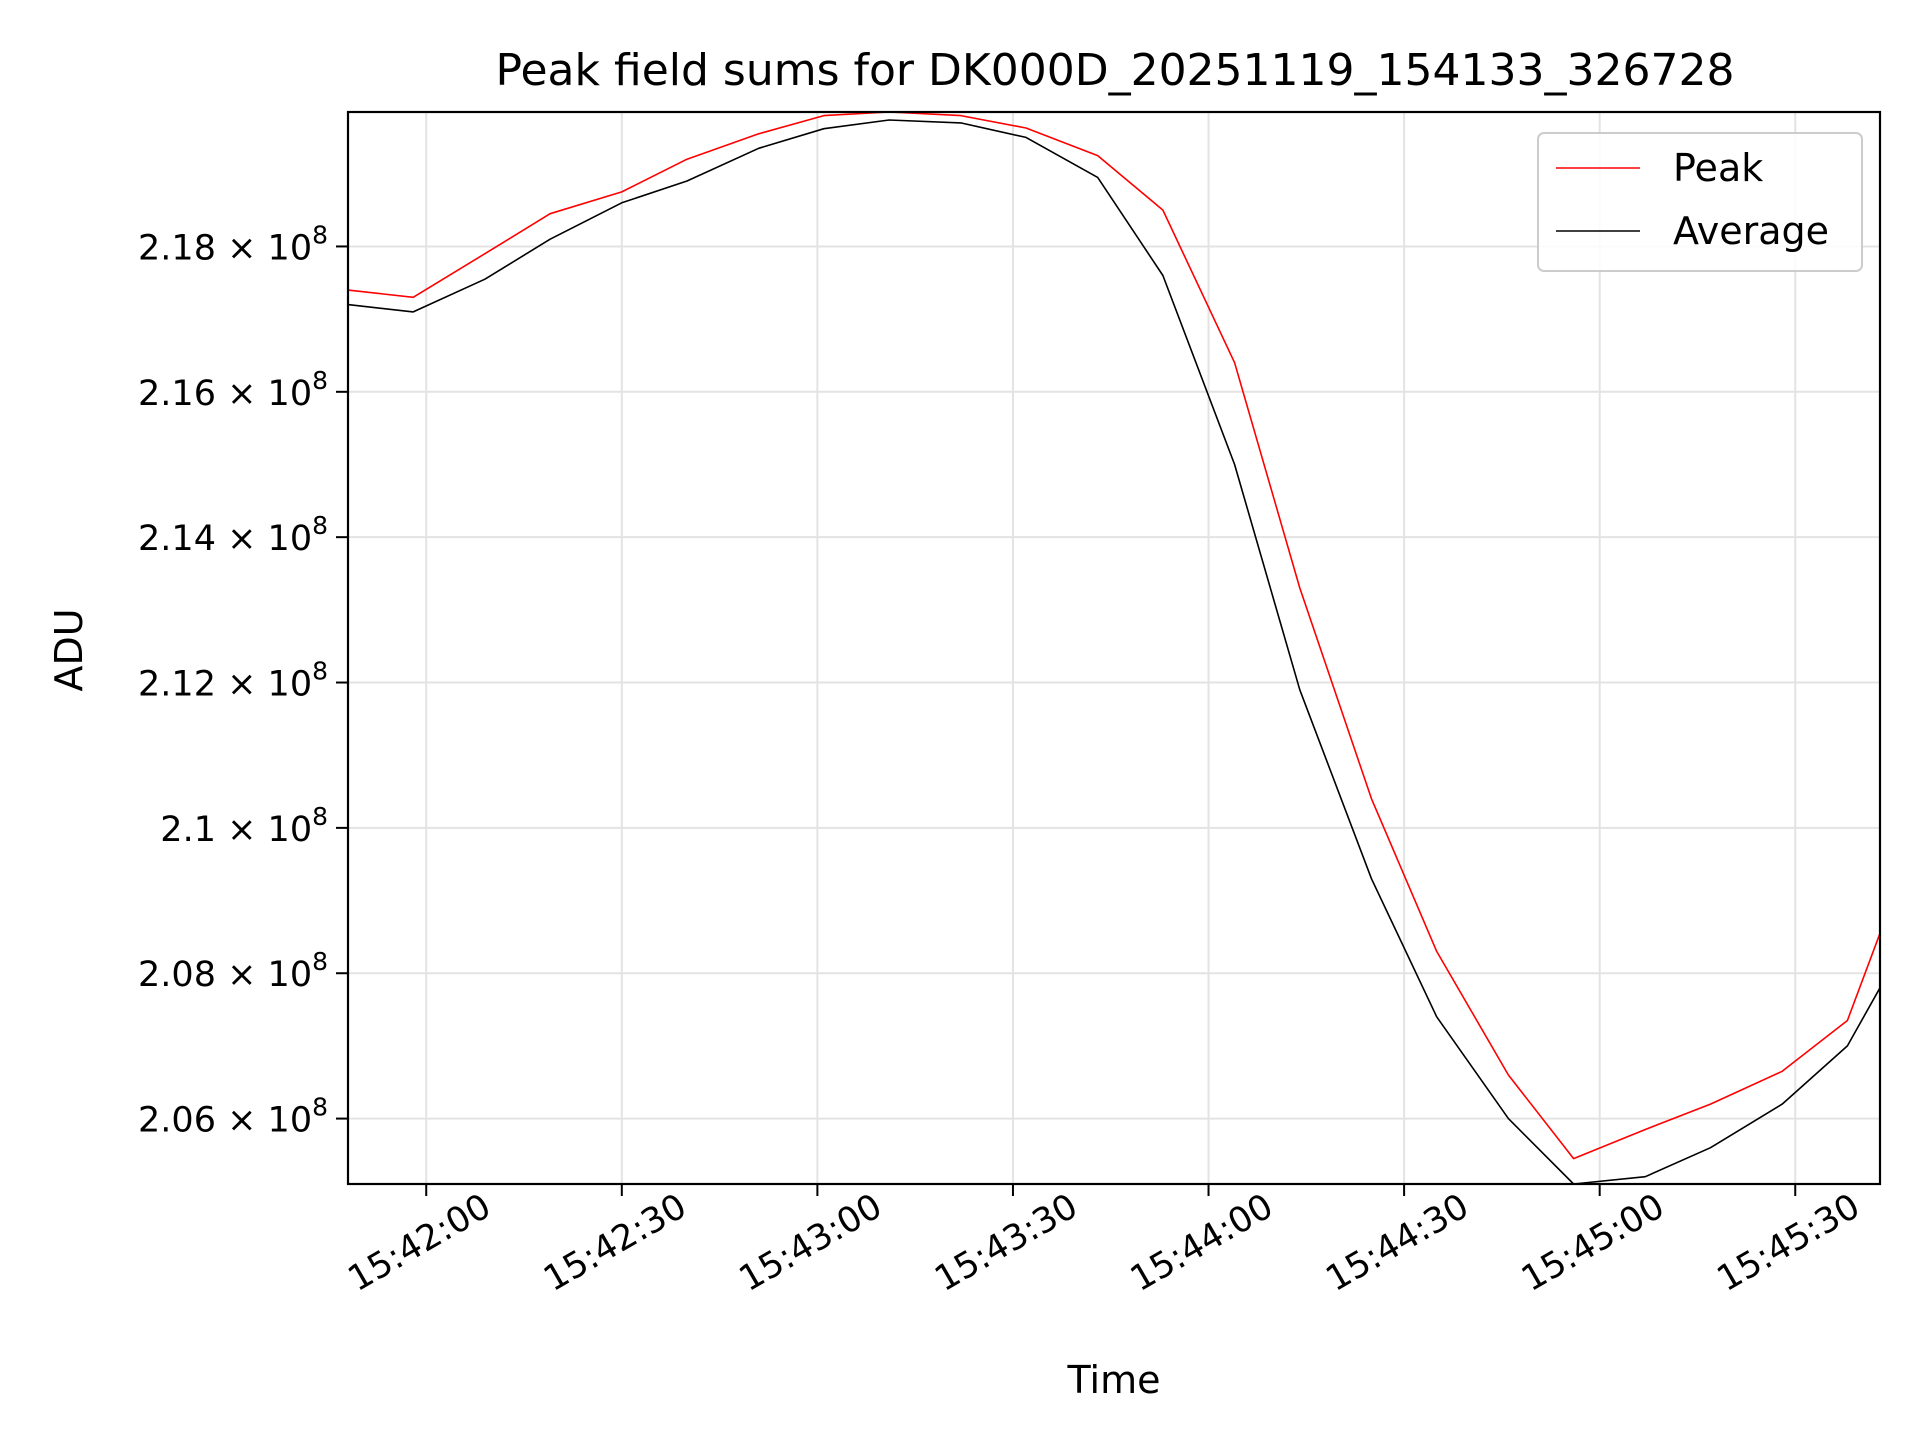 This screenshot has height=1440, width=1920. I want to click on y-tick-mantissa: 2.18, so click(177, 248).